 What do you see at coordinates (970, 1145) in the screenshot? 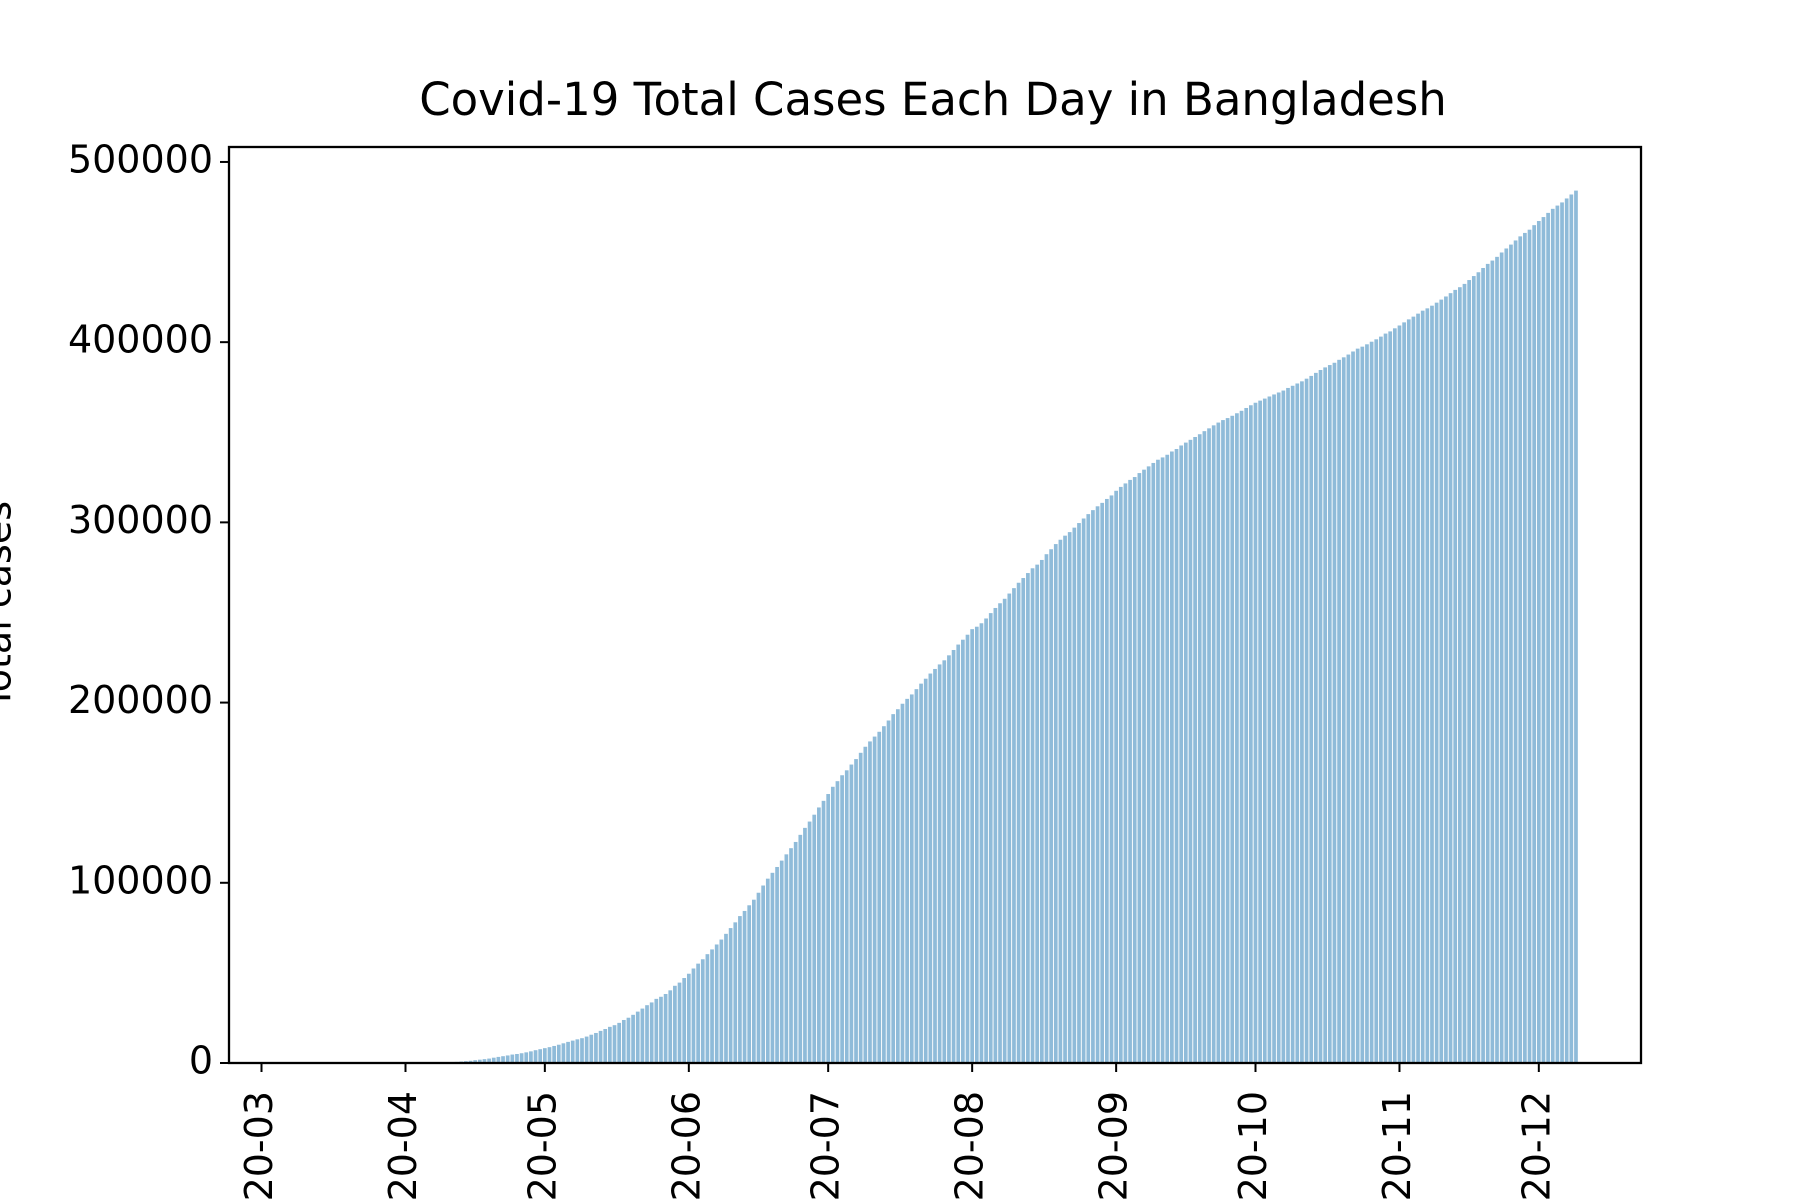
I see `x-tick-label: 2020-08` at bounding box center [970, 1145].